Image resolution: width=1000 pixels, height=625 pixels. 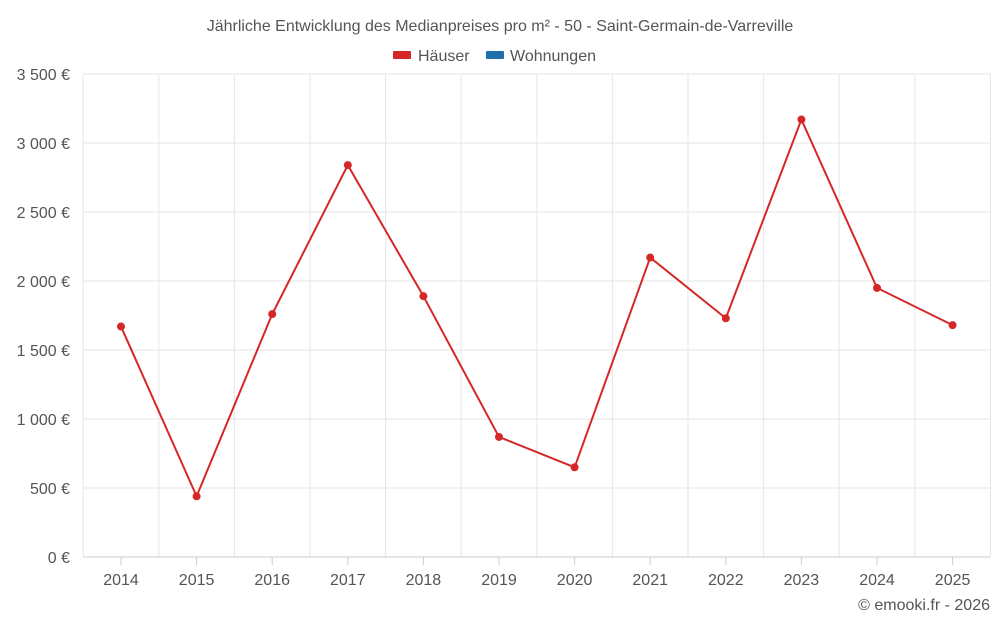 What do you see at coordinates (553, 56) in the screenshot?
I see `legend-label-wohnungen: Wohnungen` at bounding box center [553, 56].